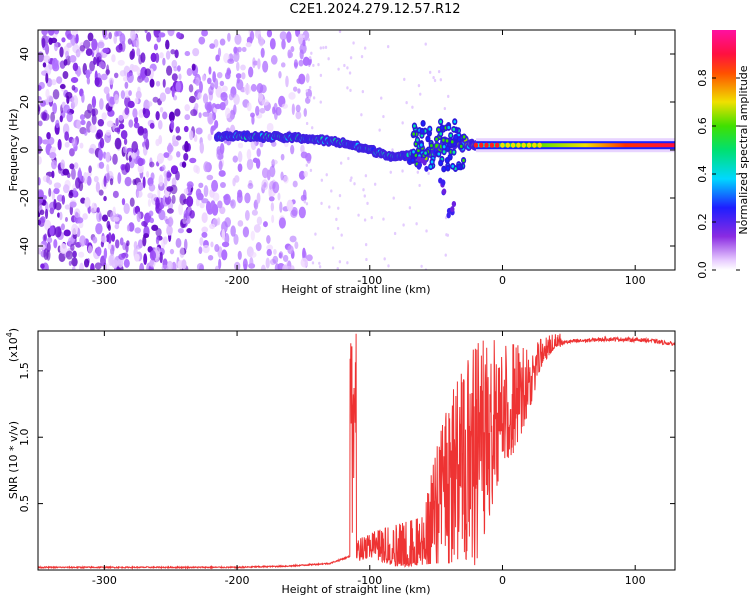 This screenshot has width=750, height=600. I want to click on spectrogram-x-tick-label: 100, so click(635, 280).